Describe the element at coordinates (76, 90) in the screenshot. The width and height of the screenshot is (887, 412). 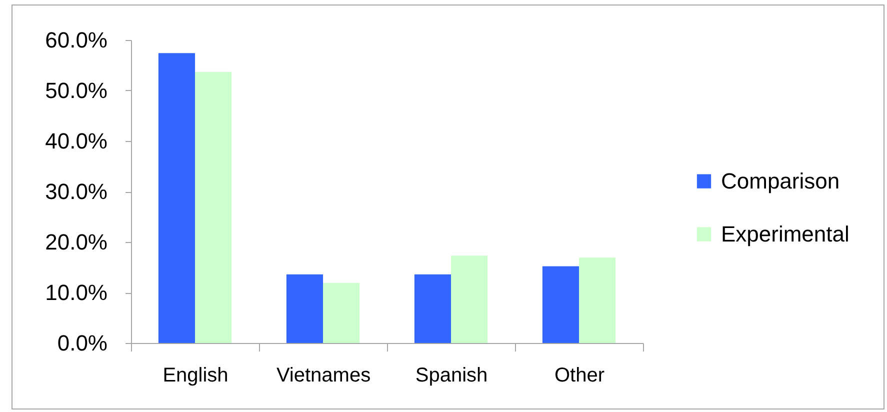
I see `y-tick-label: 50.0%` at that location.